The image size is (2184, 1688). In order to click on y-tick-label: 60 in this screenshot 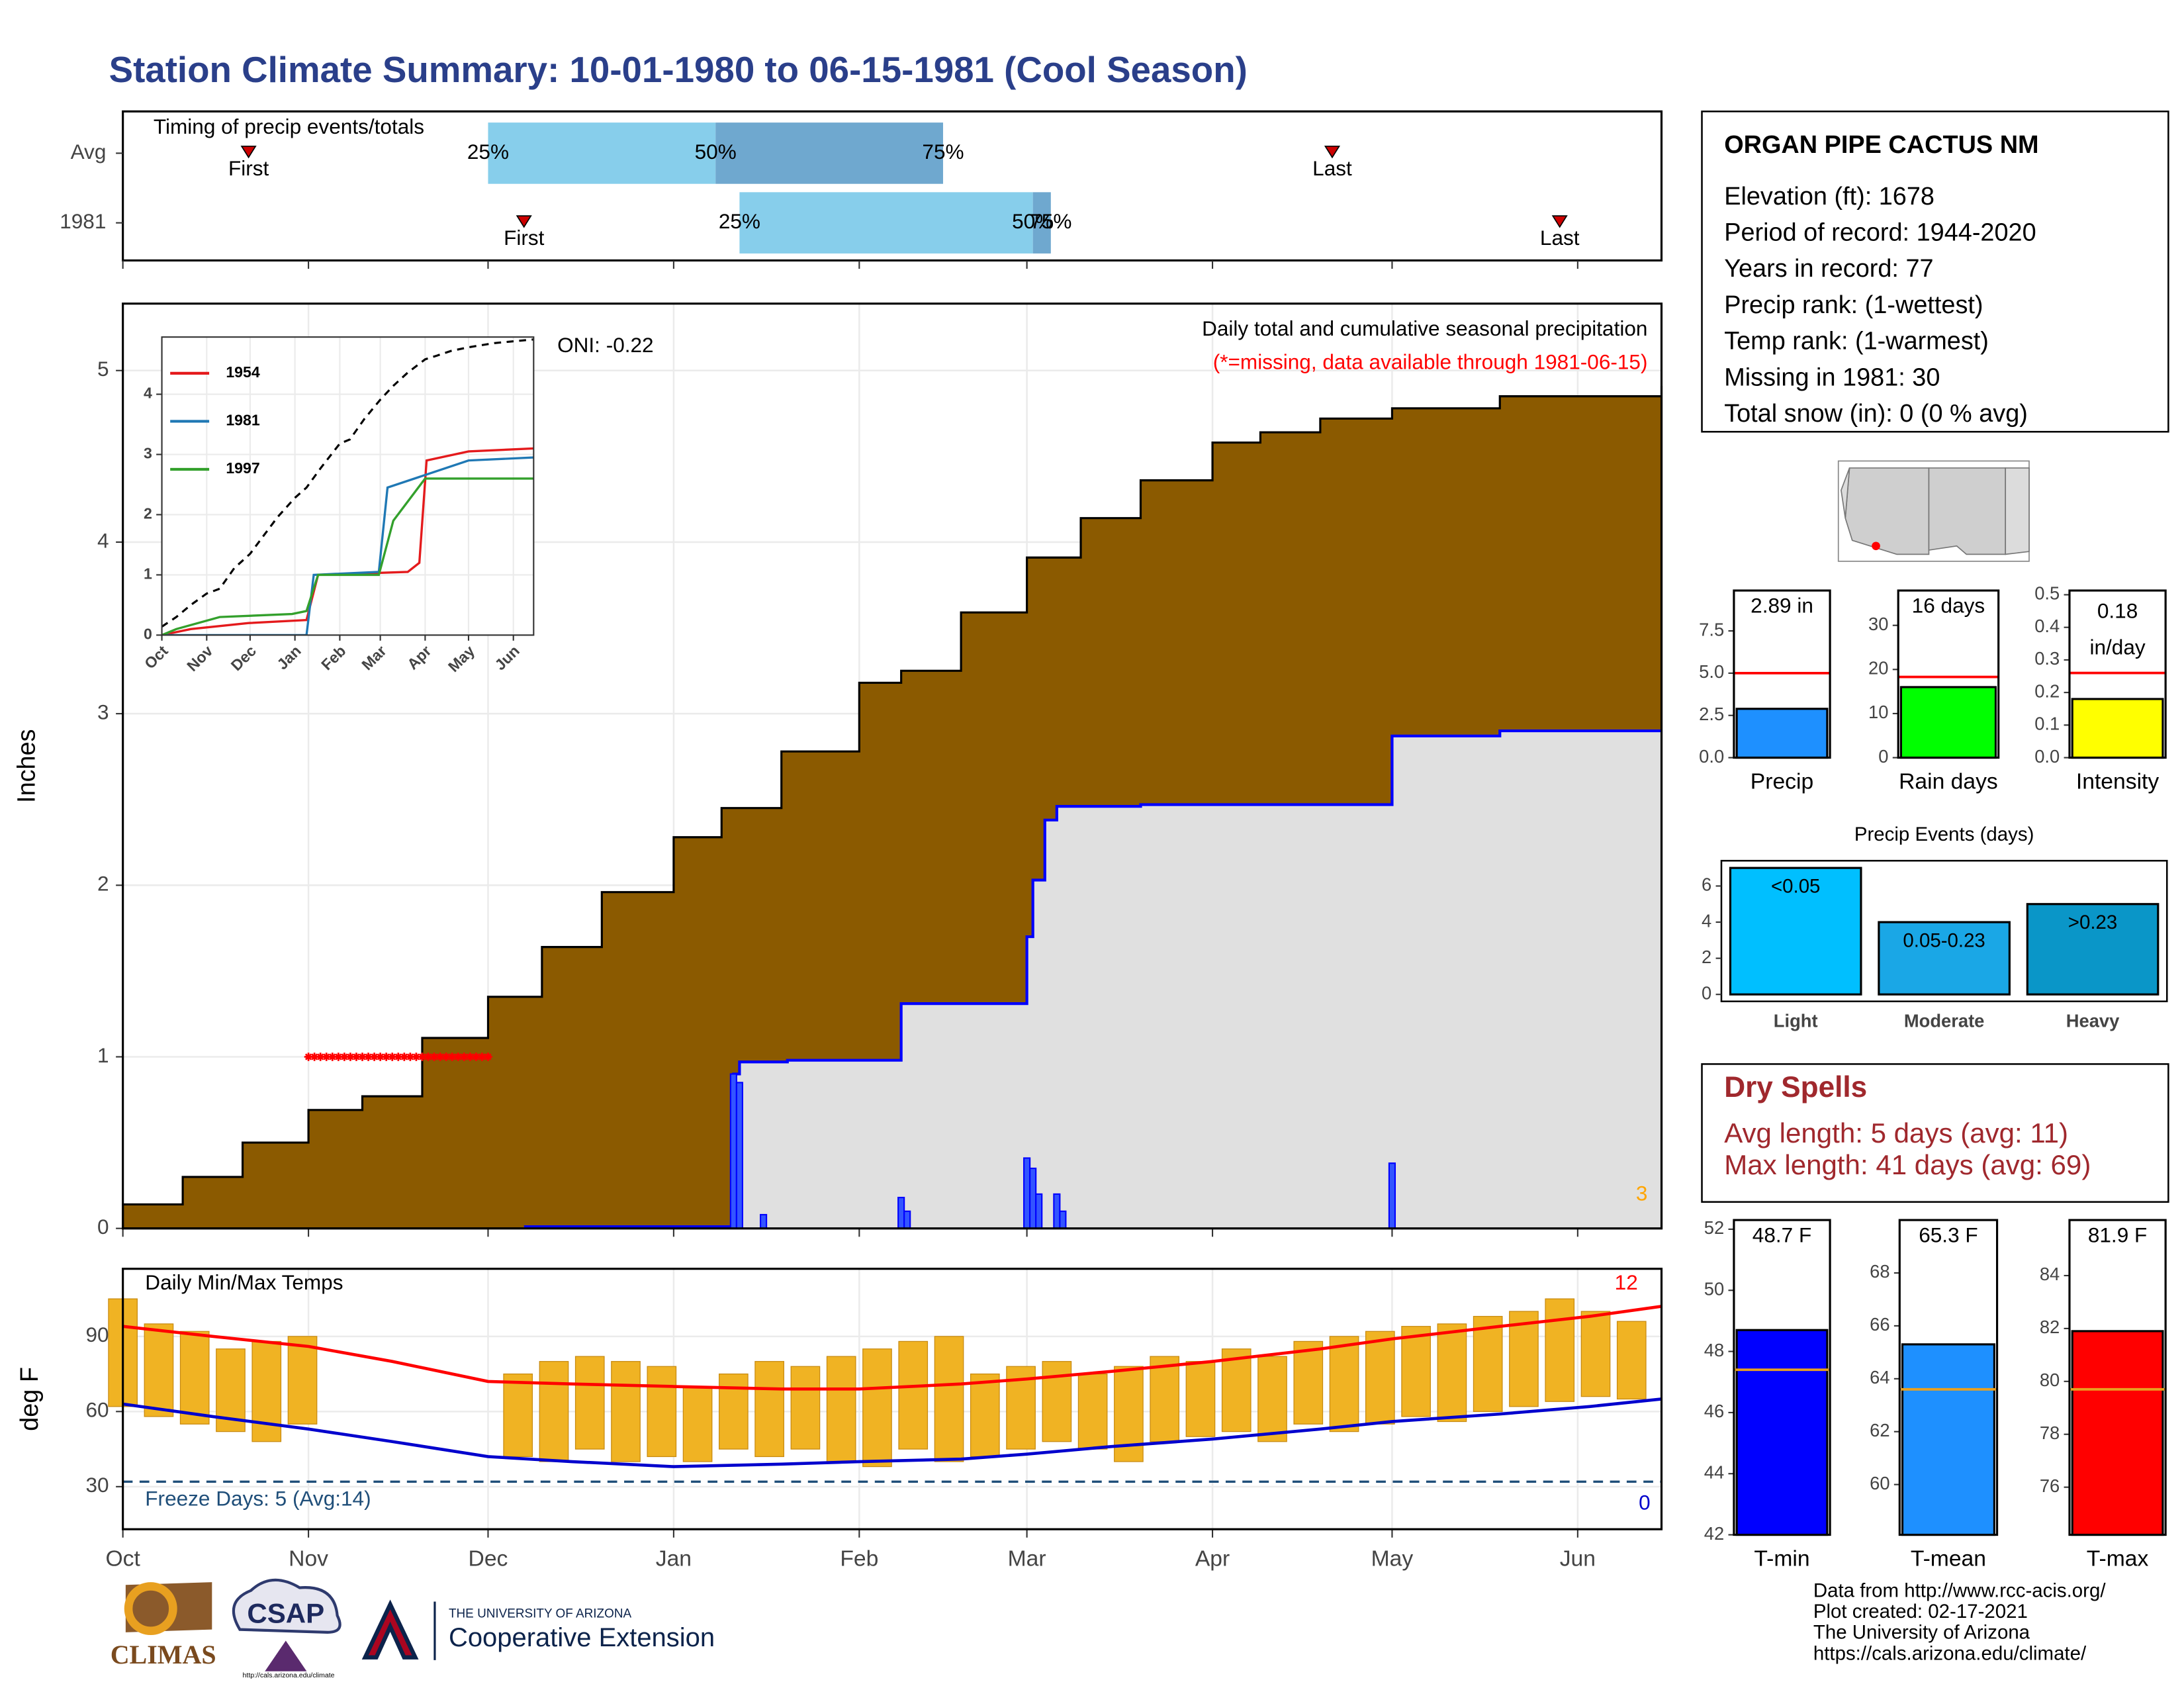, I will do `click(1880, 1483)`.